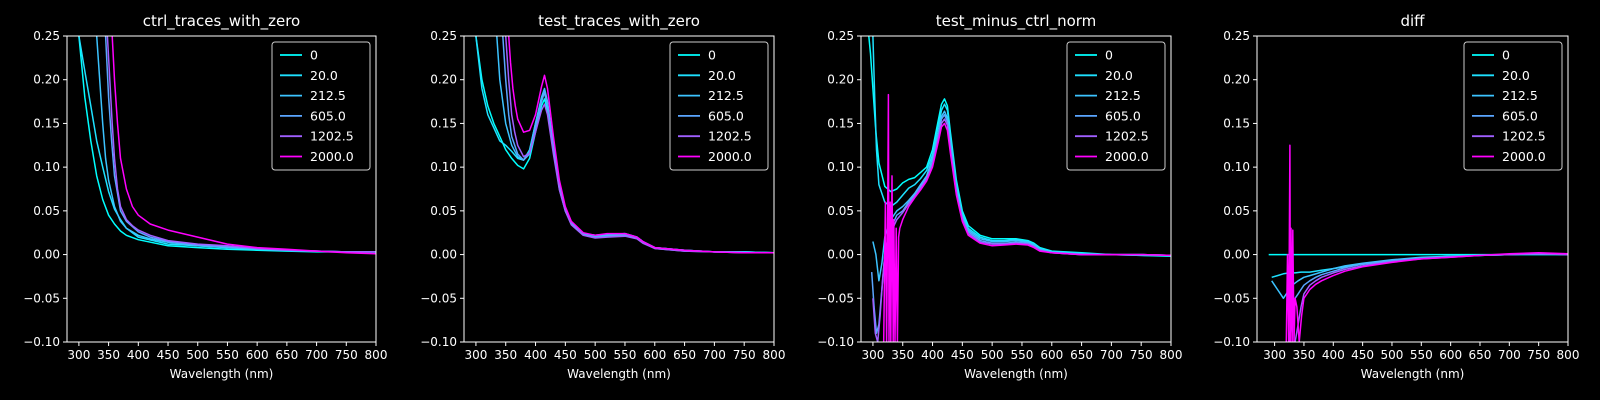 Image resolution: width=1600 pixels, height=400 pixels. I want to click on chart-title: ctrl_traces_with_zero, so click(221, 21).